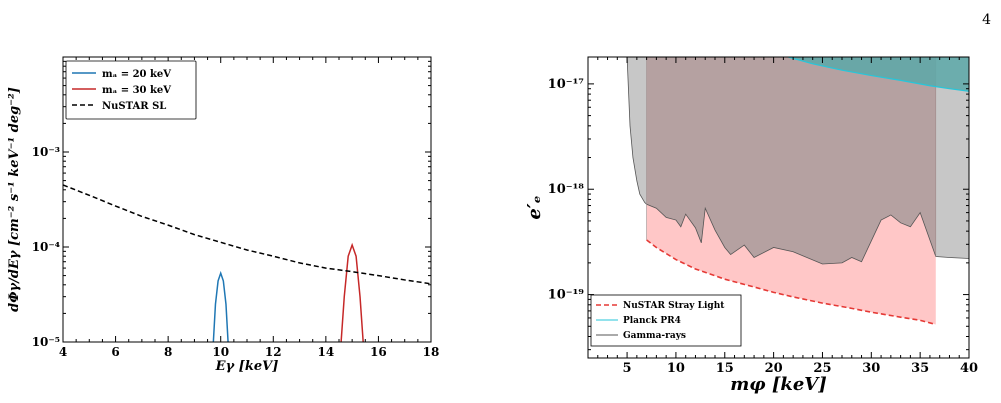 This screenshot has height=403, width=1001. What do you see at coordinates (969, 368) in the screenshot?
I see `right-xtick-label: 40` at bounding box center [969, 368].